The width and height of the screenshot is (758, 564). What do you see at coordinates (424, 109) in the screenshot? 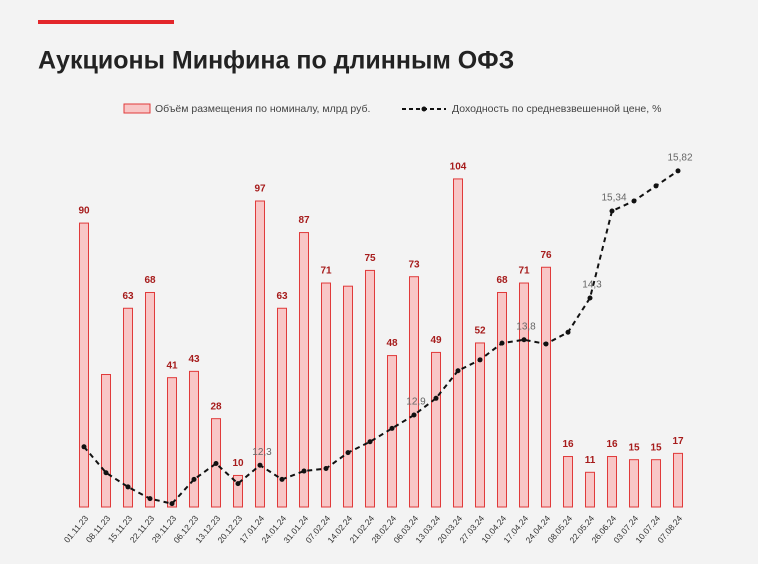
I see `legend-swatch-dot` at bounding box center [424, 109].